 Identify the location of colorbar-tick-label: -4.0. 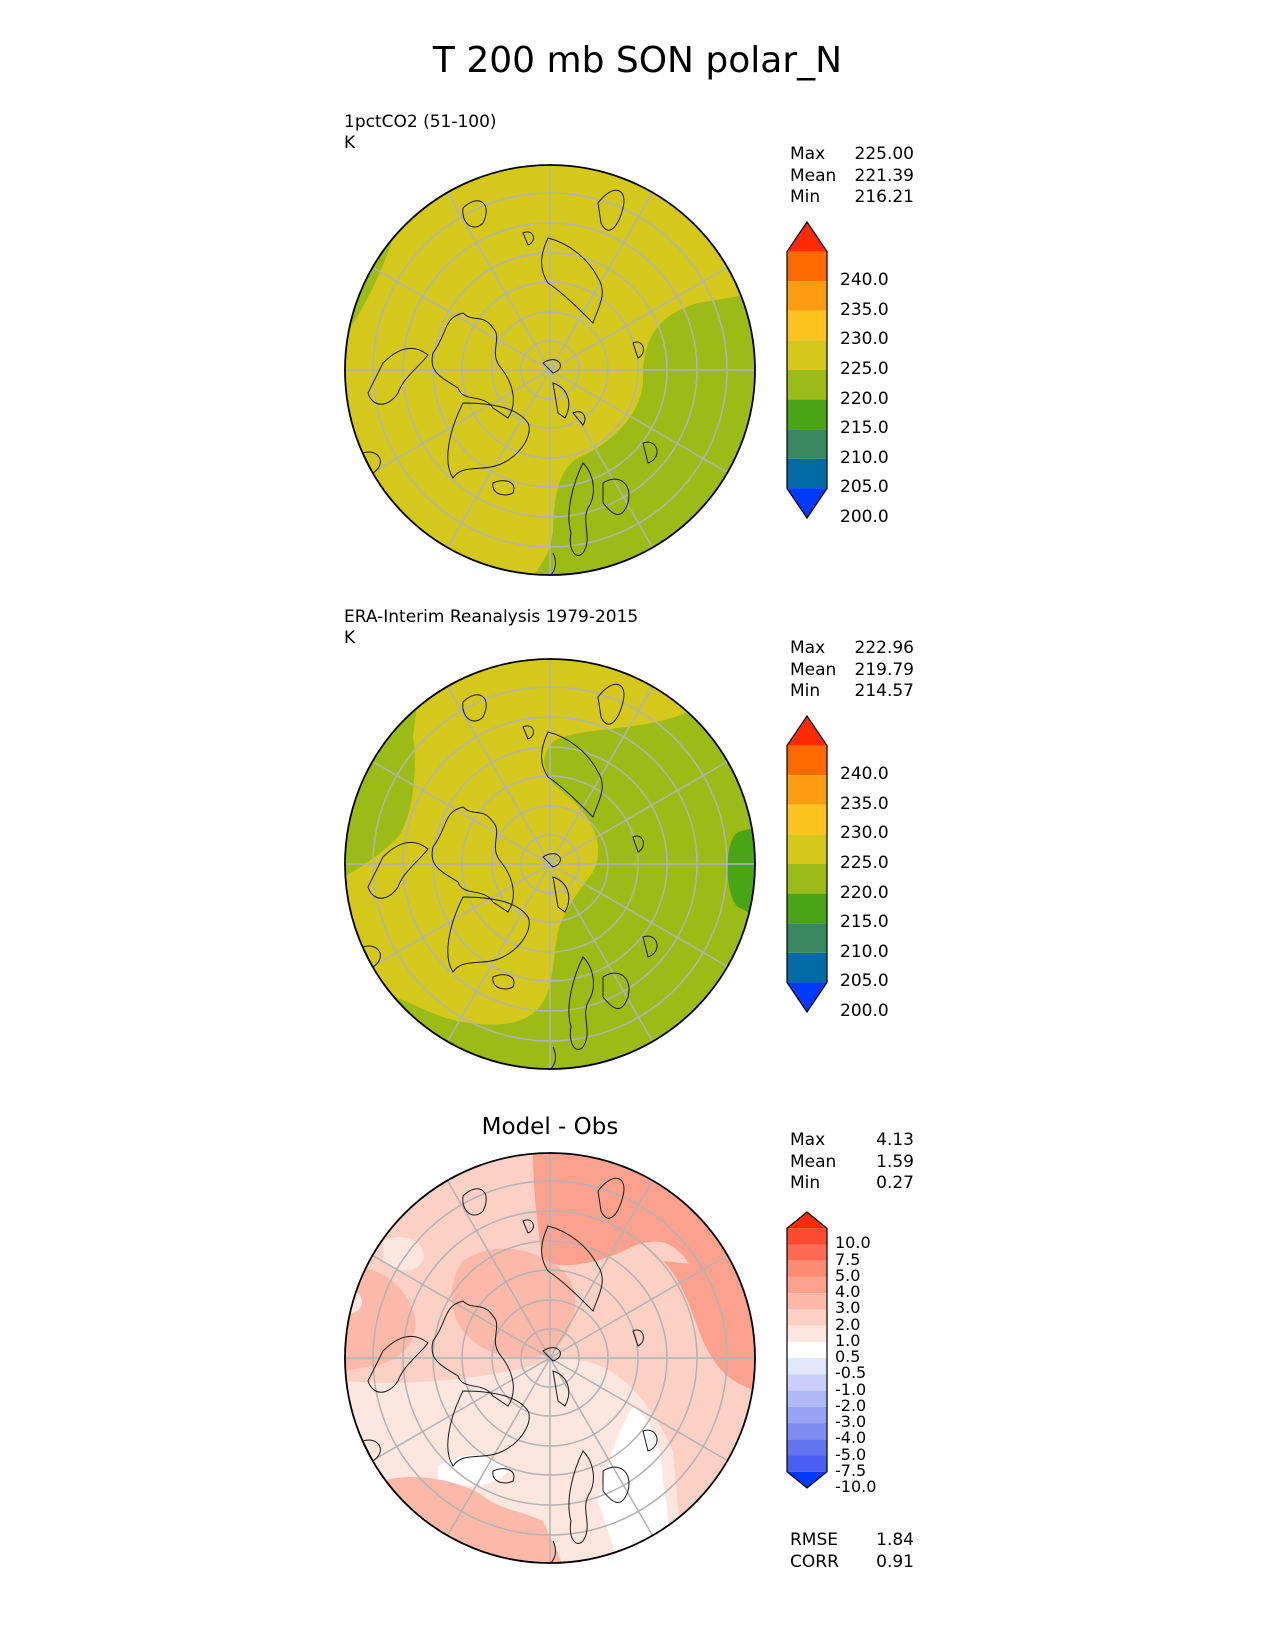
(851, 1438).